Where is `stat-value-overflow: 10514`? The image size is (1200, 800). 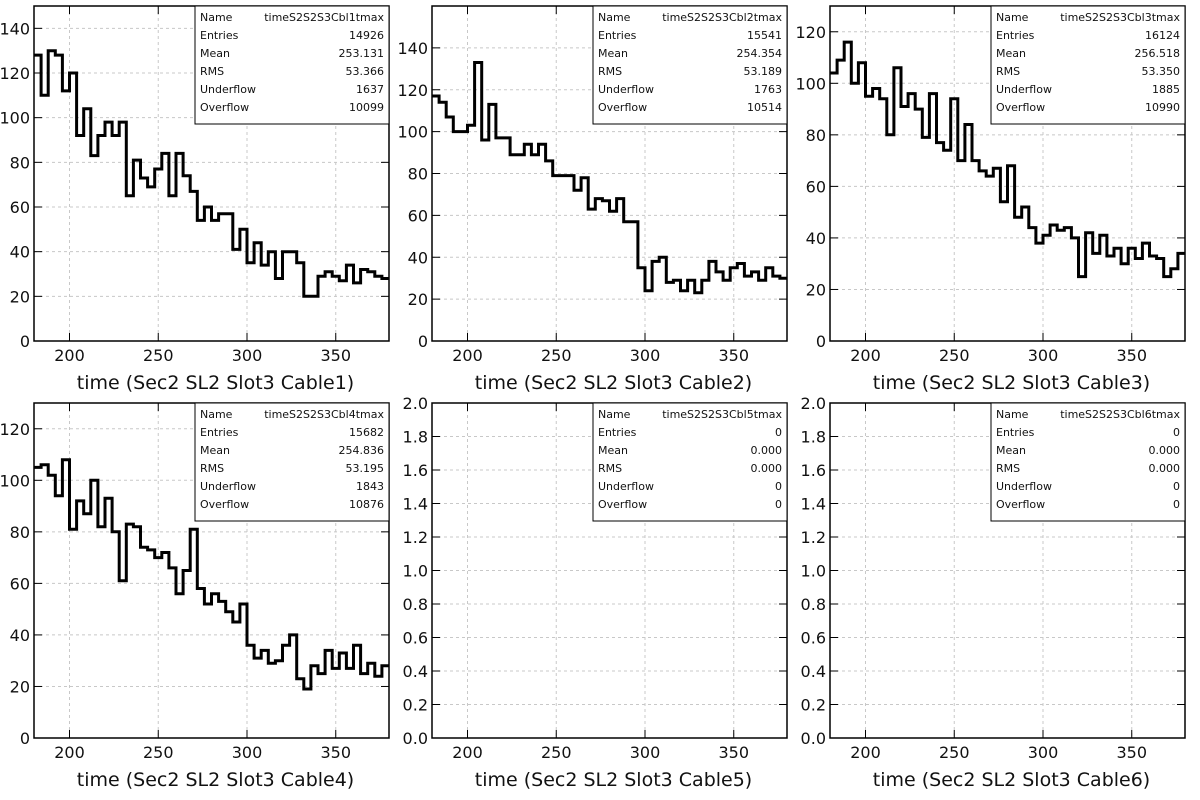
stat-value-overflow: 10514 is located at coordinates (764, 107).